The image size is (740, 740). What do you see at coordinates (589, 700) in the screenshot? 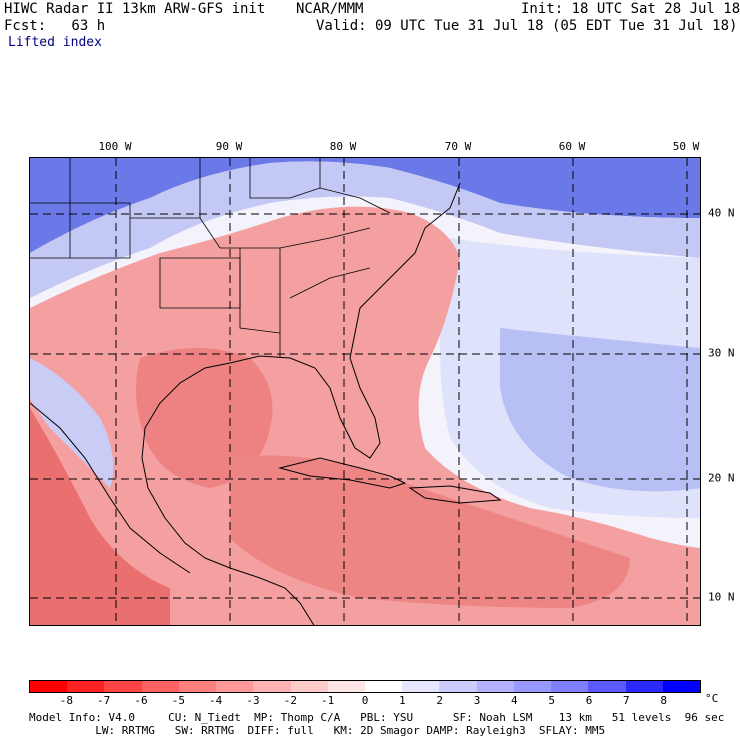
I see `colorbar-tick-label: 6` at bounding box center [589, 700].